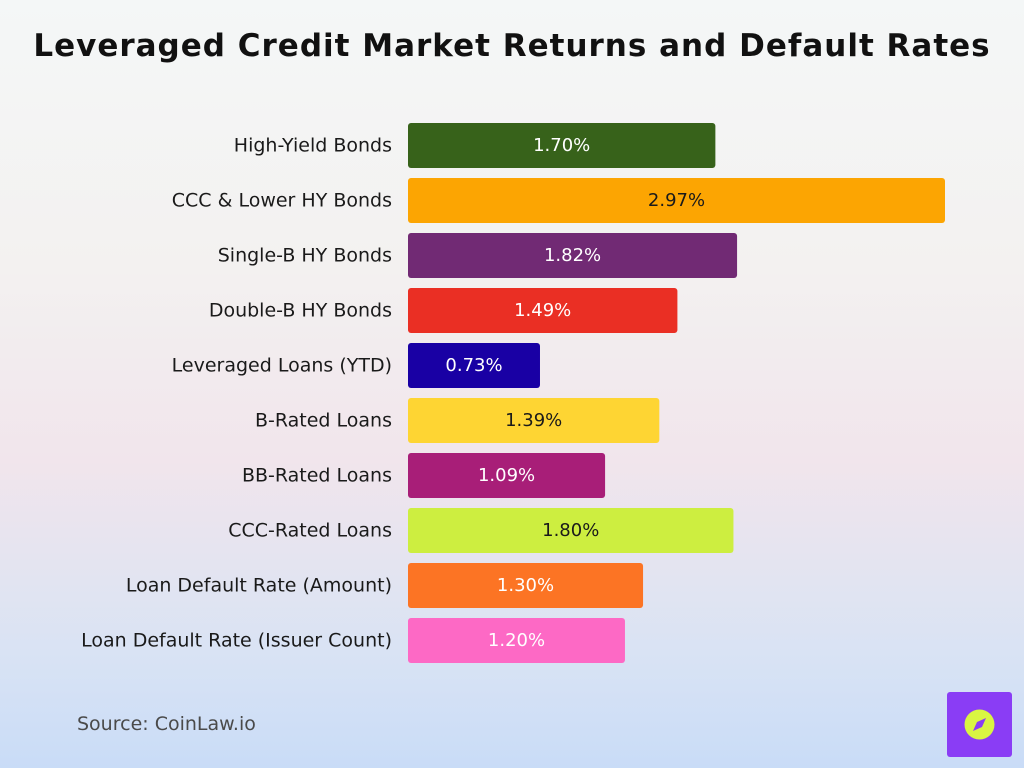  I want to click on value-label: 2.97%, so click(676, 200).